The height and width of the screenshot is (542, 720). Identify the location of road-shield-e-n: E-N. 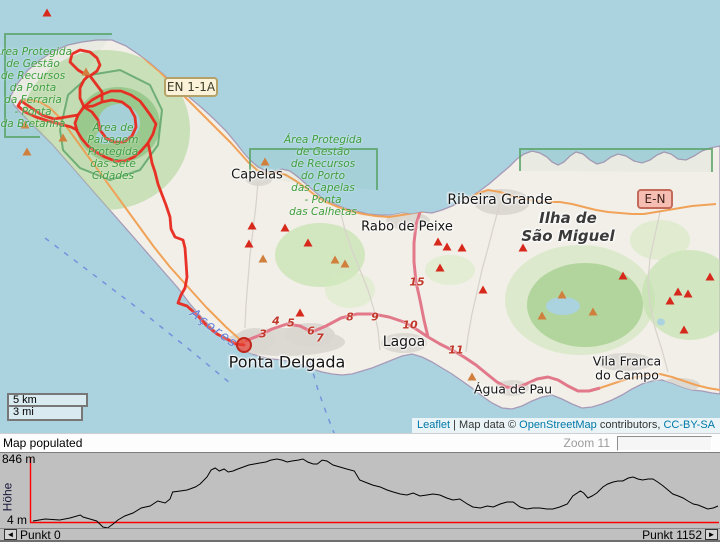
(655, 199).